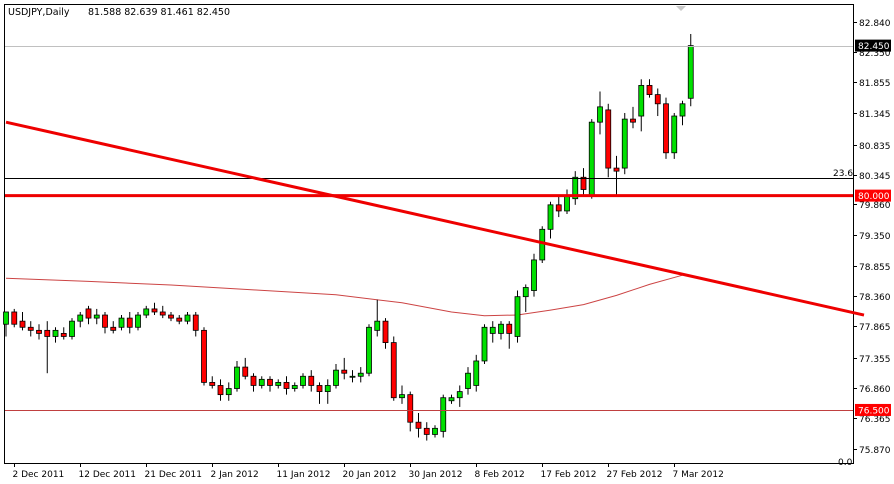 This screenshot has height=484, width=894. Describe the element at coordinates (235, 475) in the screenshot. I see `x-axis-tick-label: 2 Jan 2012` at that location.